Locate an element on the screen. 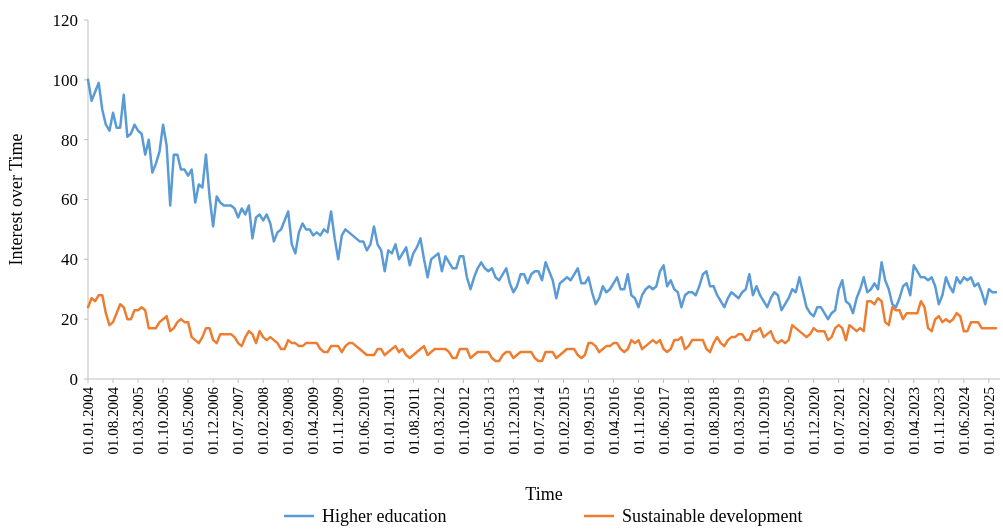  x-tick-label: 01.03.2012 is located at coordinates (438, 421).